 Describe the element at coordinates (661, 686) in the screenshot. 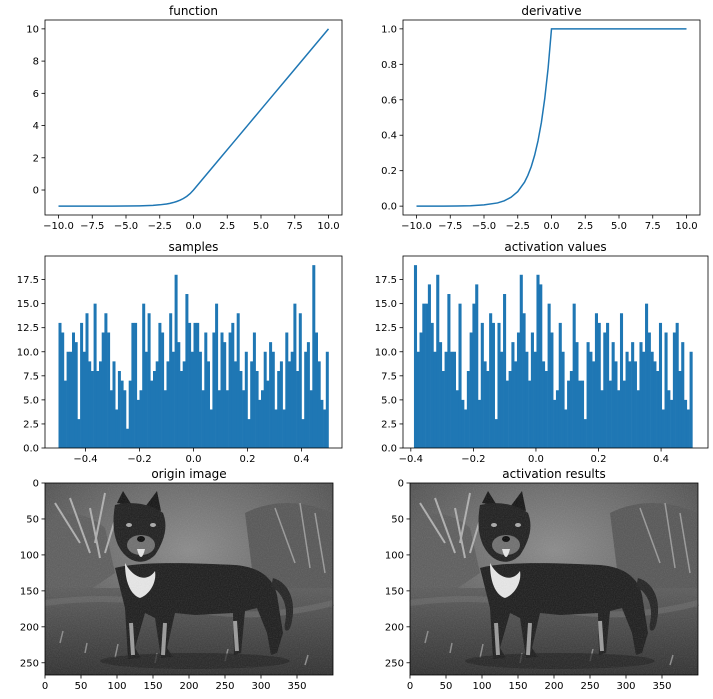

I see `x-tick-label: 350` at that location.